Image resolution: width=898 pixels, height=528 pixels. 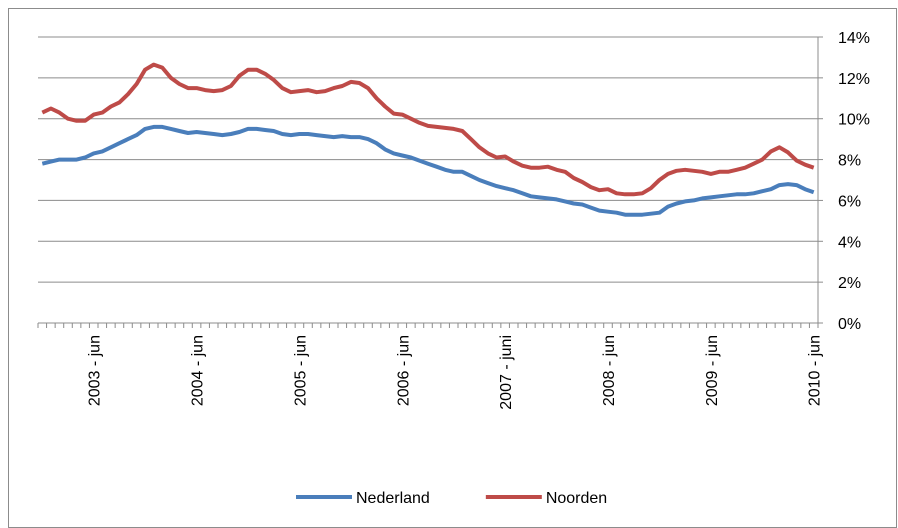 I want to click on x-tick-label: 2004 - jun, so click(x=198, y=370).